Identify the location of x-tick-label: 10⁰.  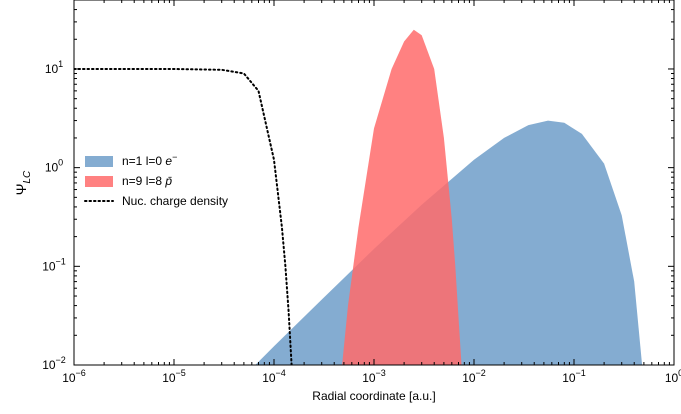
(673, 376).